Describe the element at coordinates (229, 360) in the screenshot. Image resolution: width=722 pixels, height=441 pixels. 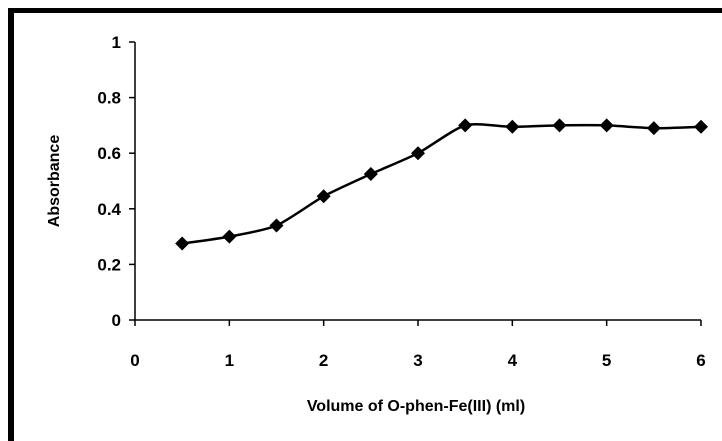
I see `x-tick-label: 1` at that location.